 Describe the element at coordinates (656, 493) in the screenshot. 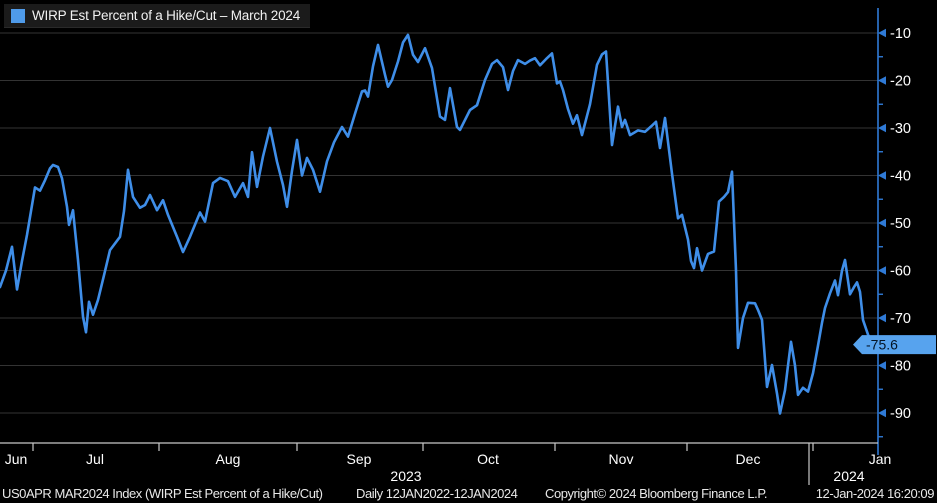

I see `footer-copyright: Copyright© 2024 Bloomberg Finance L.P.` at that location.